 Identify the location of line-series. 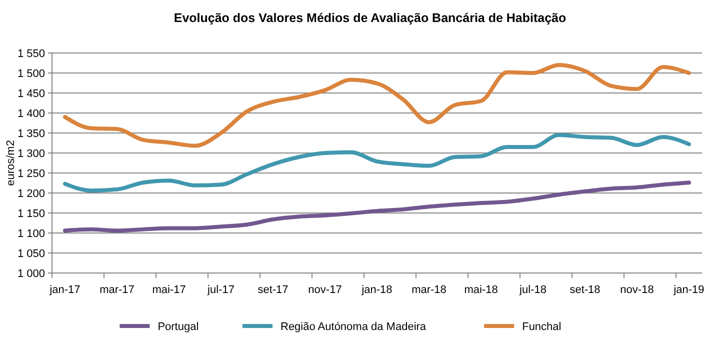
(377, 206).